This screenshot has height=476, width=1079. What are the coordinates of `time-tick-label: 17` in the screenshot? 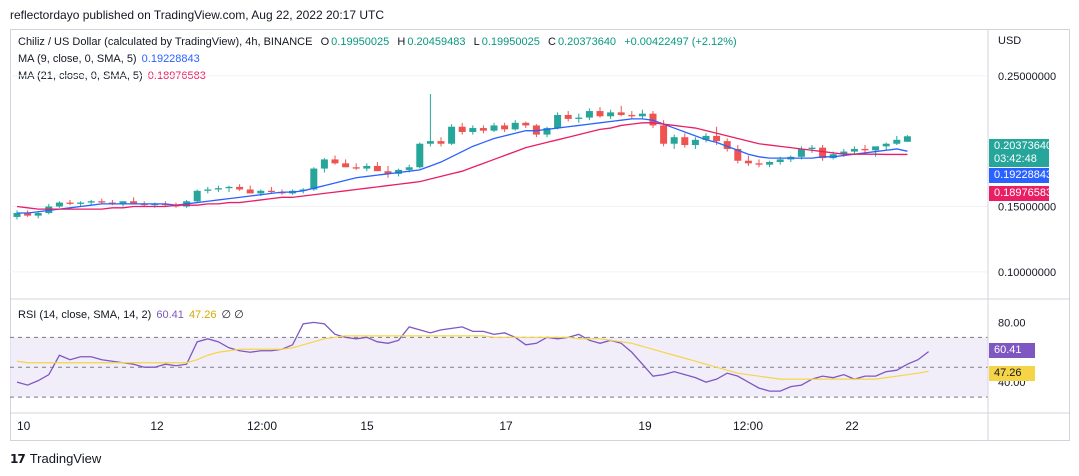 It's located at (506, 426).